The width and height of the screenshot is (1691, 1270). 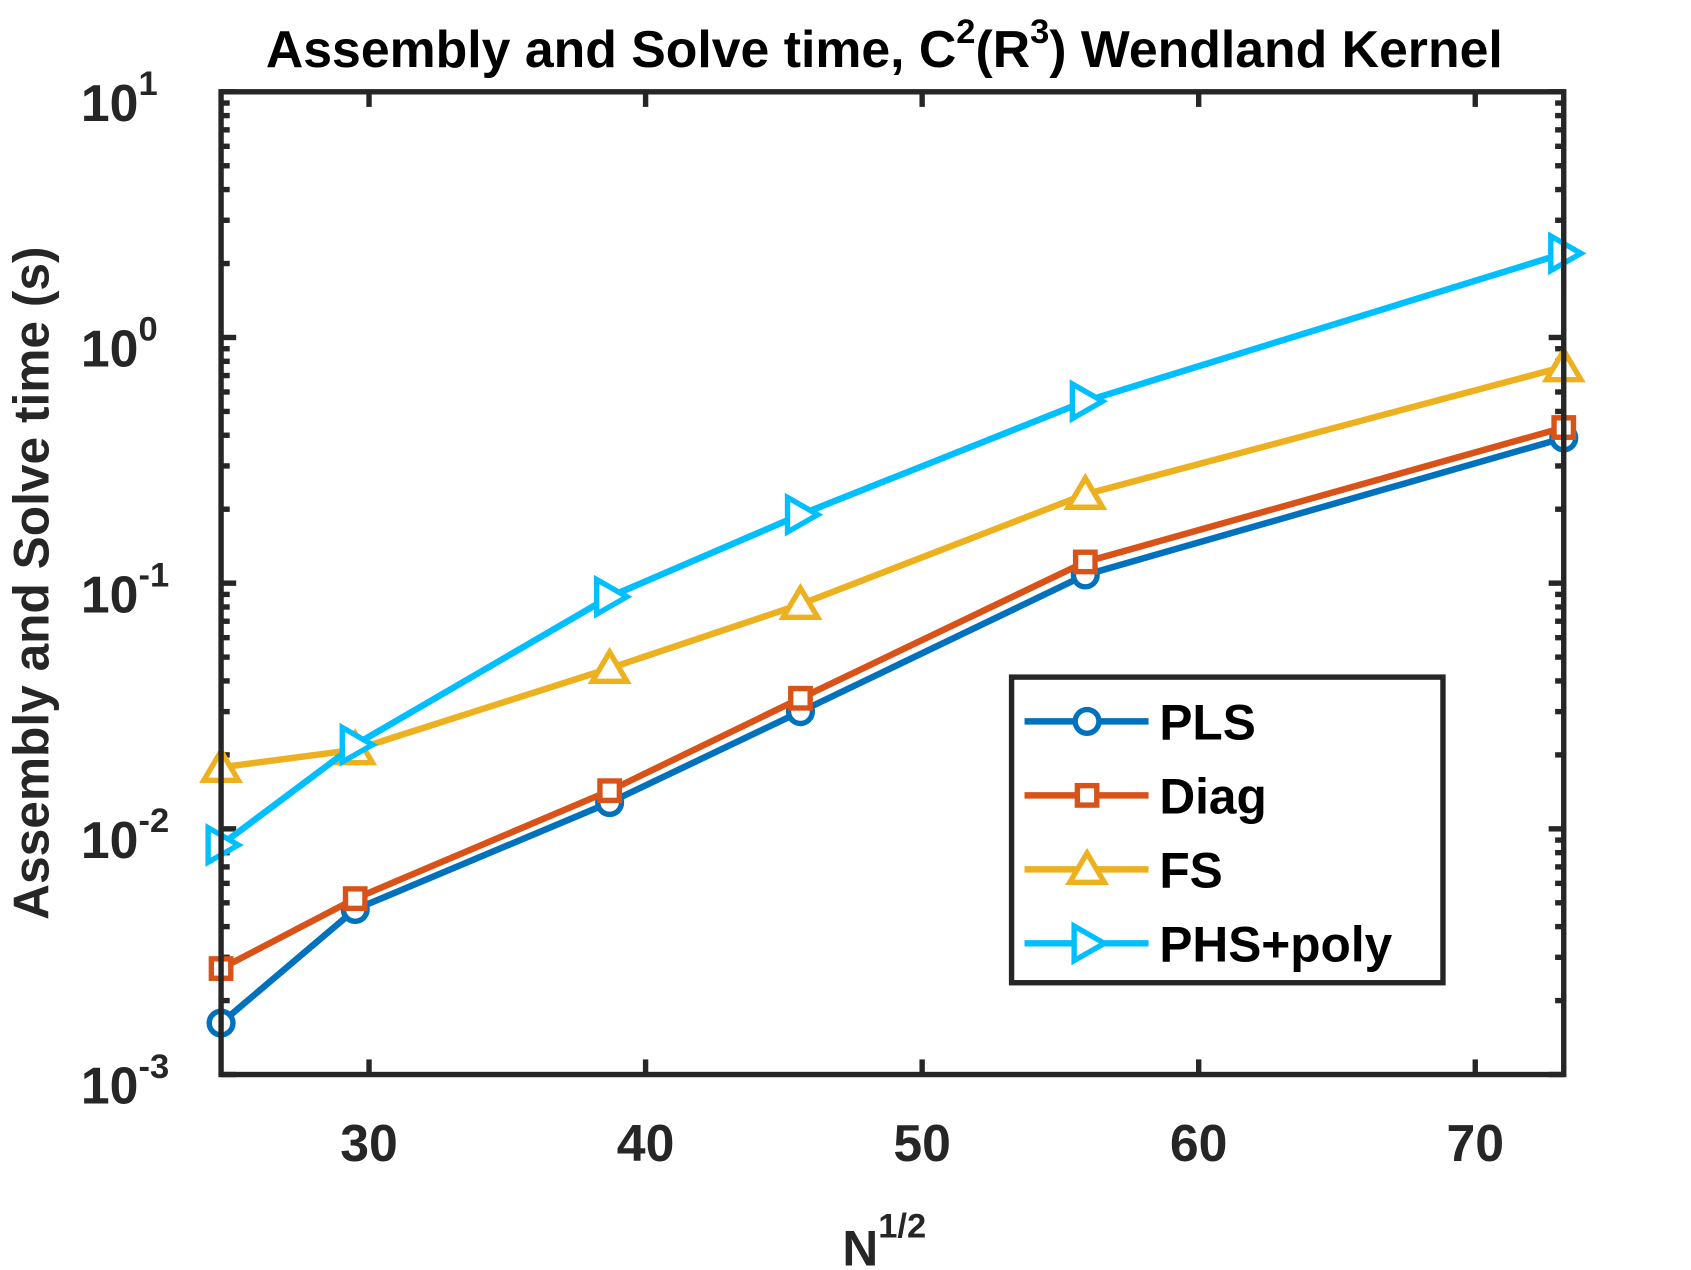 What do you see at coordinates (884, 1239) in the screenshot?
I see `x-axis-label: N1/2` at bounding box center [884, 1239].